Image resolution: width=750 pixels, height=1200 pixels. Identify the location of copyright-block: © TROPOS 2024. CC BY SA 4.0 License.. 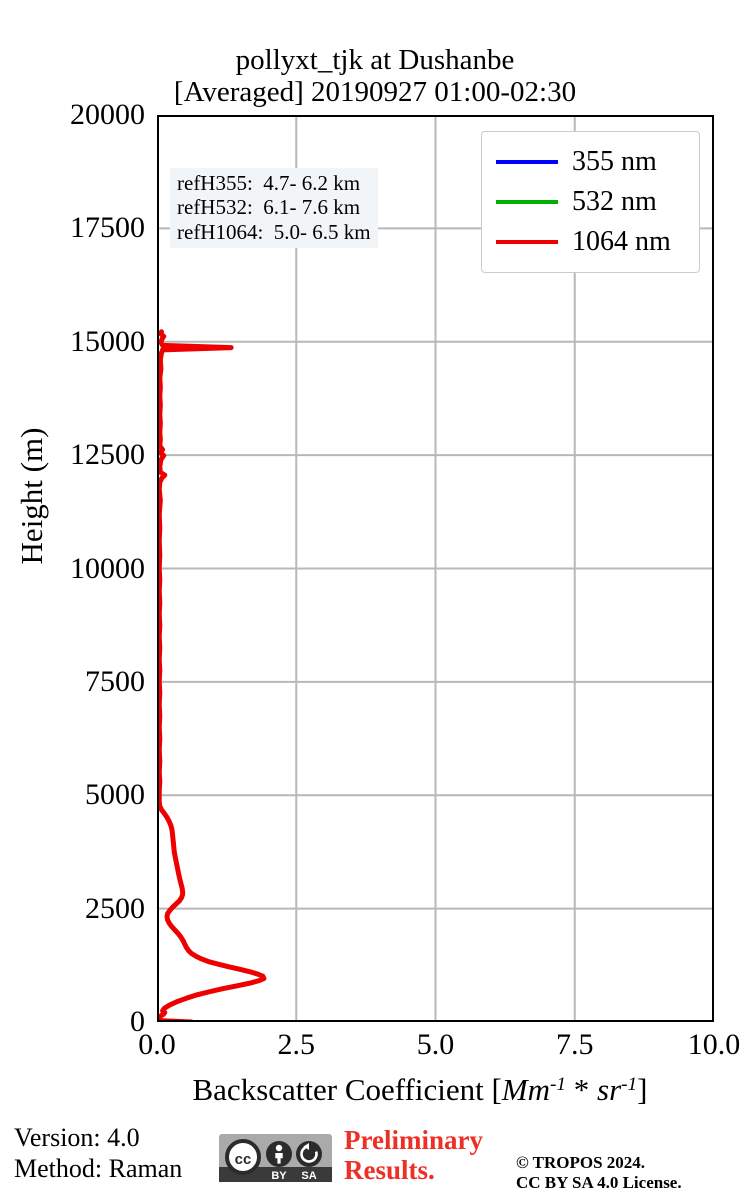
(599, 1173).